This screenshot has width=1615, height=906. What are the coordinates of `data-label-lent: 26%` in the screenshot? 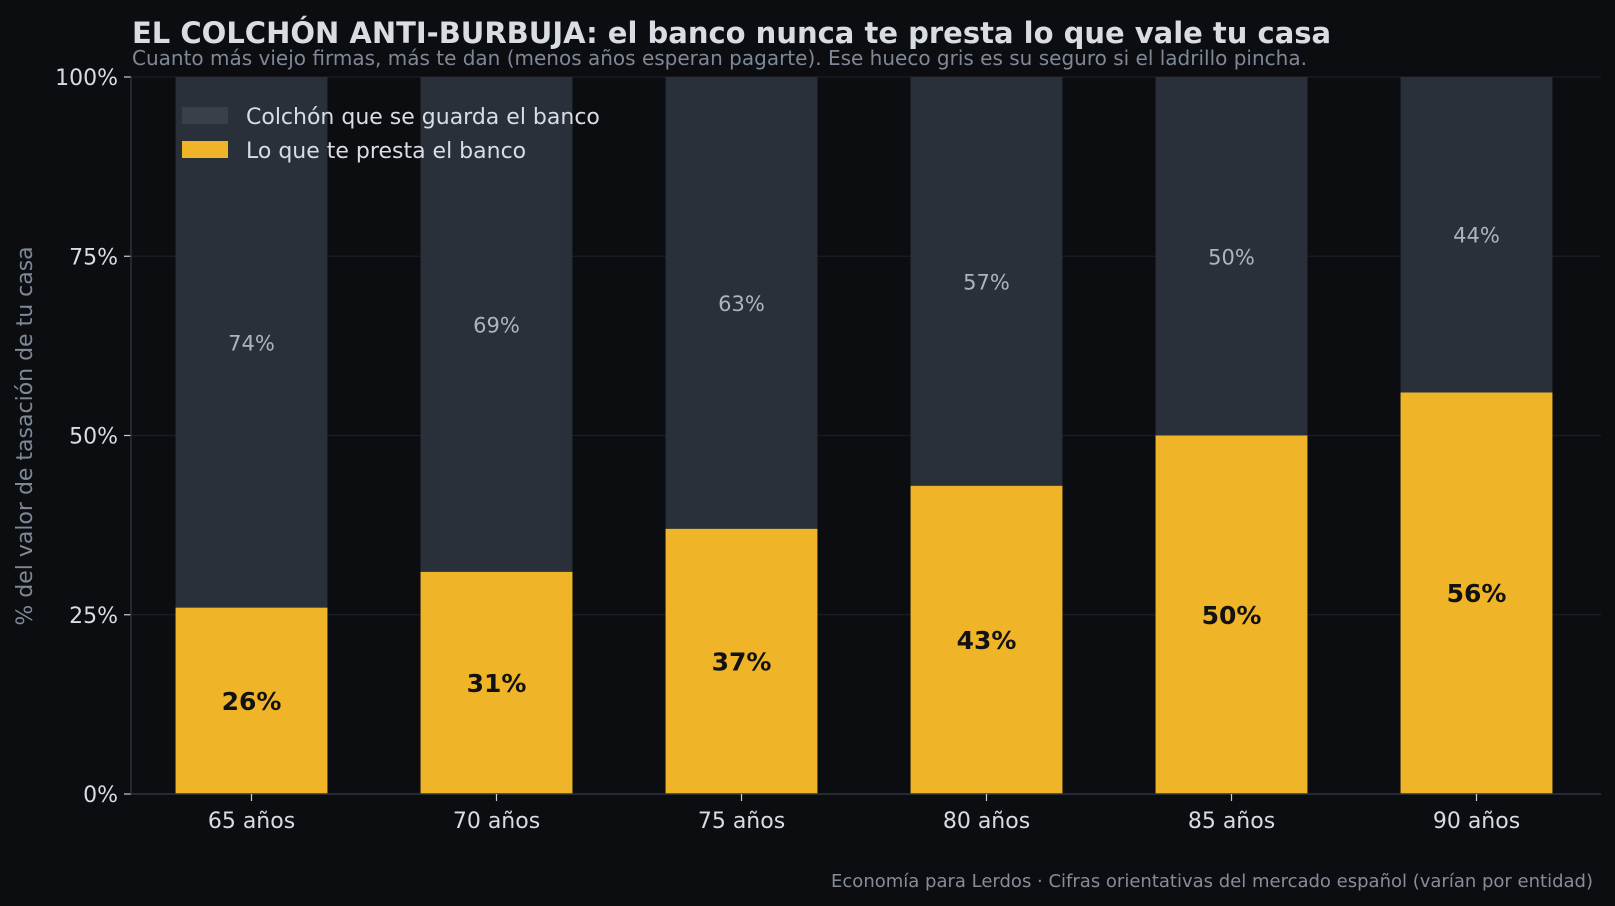 It's located at (252, 701).